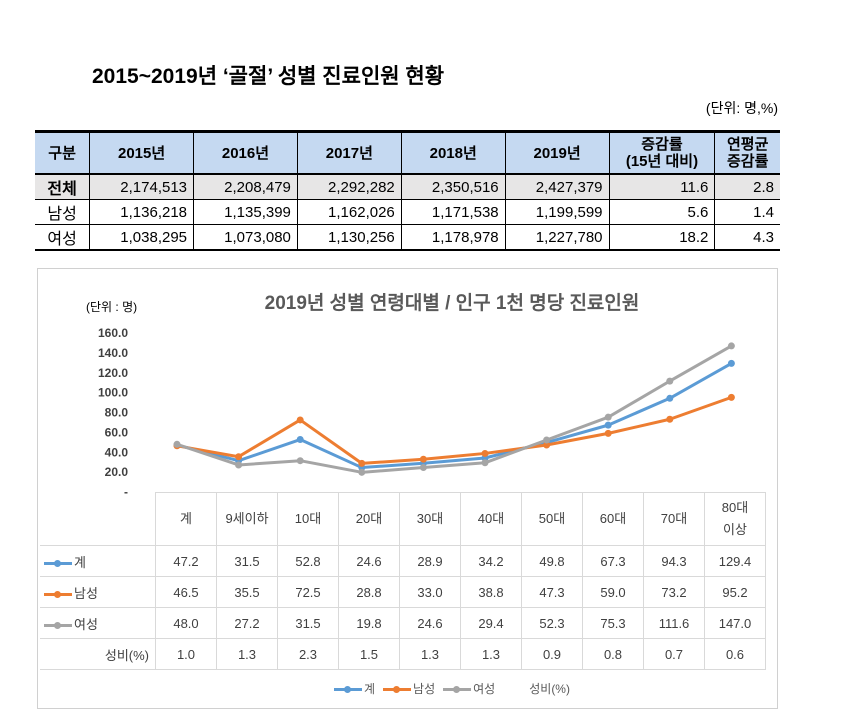 This screenshot has width=864, height=719. Describe the element at coordinates (268, 76) in the screenshot. I see `page-title: 2015~2019년 ‘골절’ 성별 진료인원 현황` at that location.